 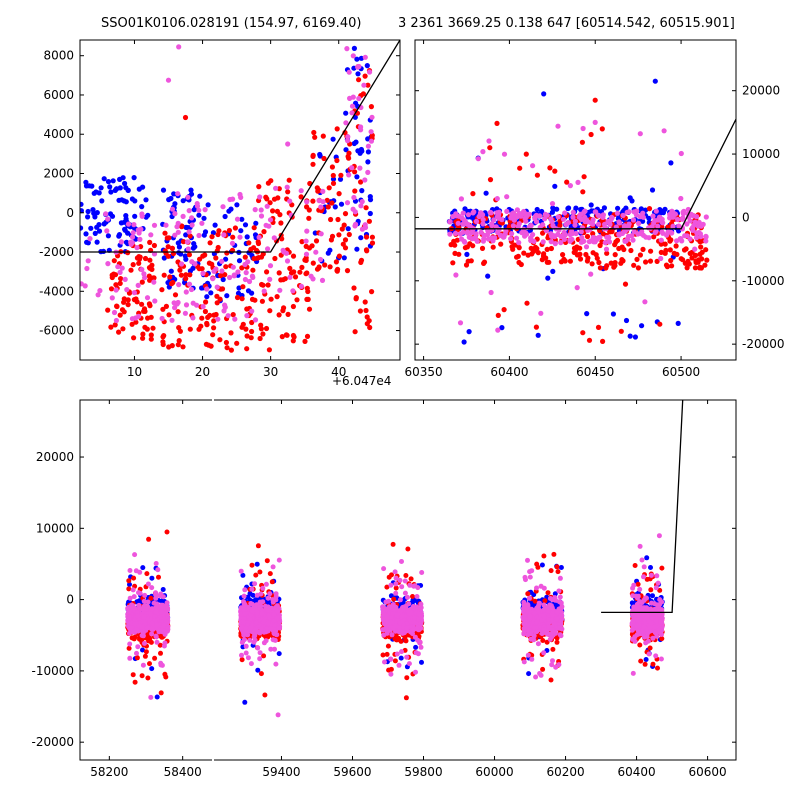 What do you see at coordinates (763, 281) in the screenshot?
I see `y-tick-label: -10000` at bounding box center [763, 281].